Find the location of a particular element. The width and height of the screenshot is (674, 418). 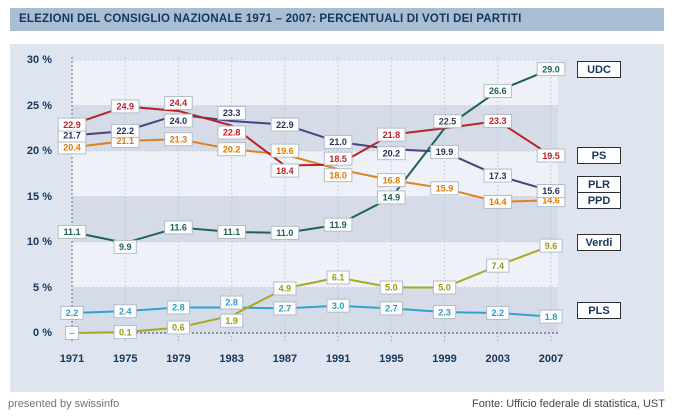

svg-text: 14.9 is located at coordinates (392, 198).